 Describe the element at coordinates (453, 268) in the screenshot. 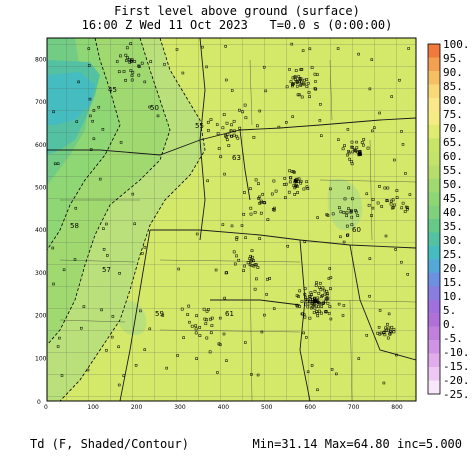

I see `colorbar-label: 20.` at that location.